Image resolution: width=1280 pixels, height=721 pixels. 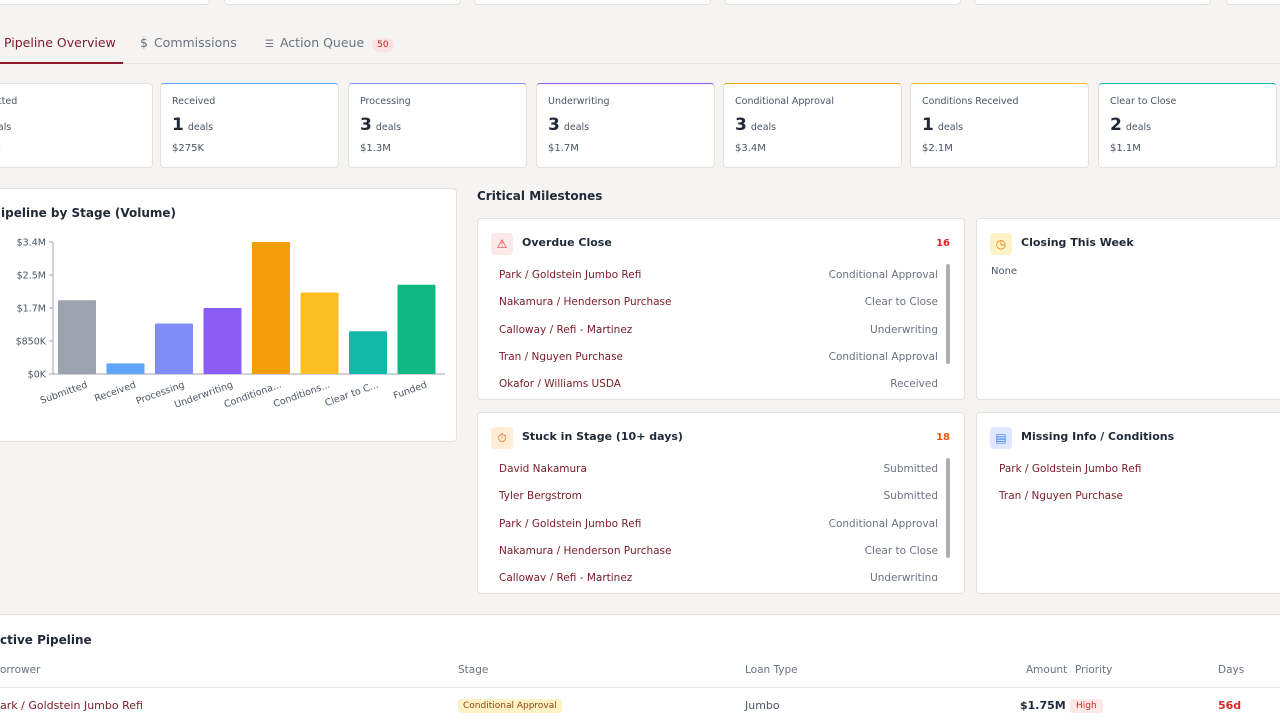 I want to click on stage-label: mitted, so click(x=9, y=101).